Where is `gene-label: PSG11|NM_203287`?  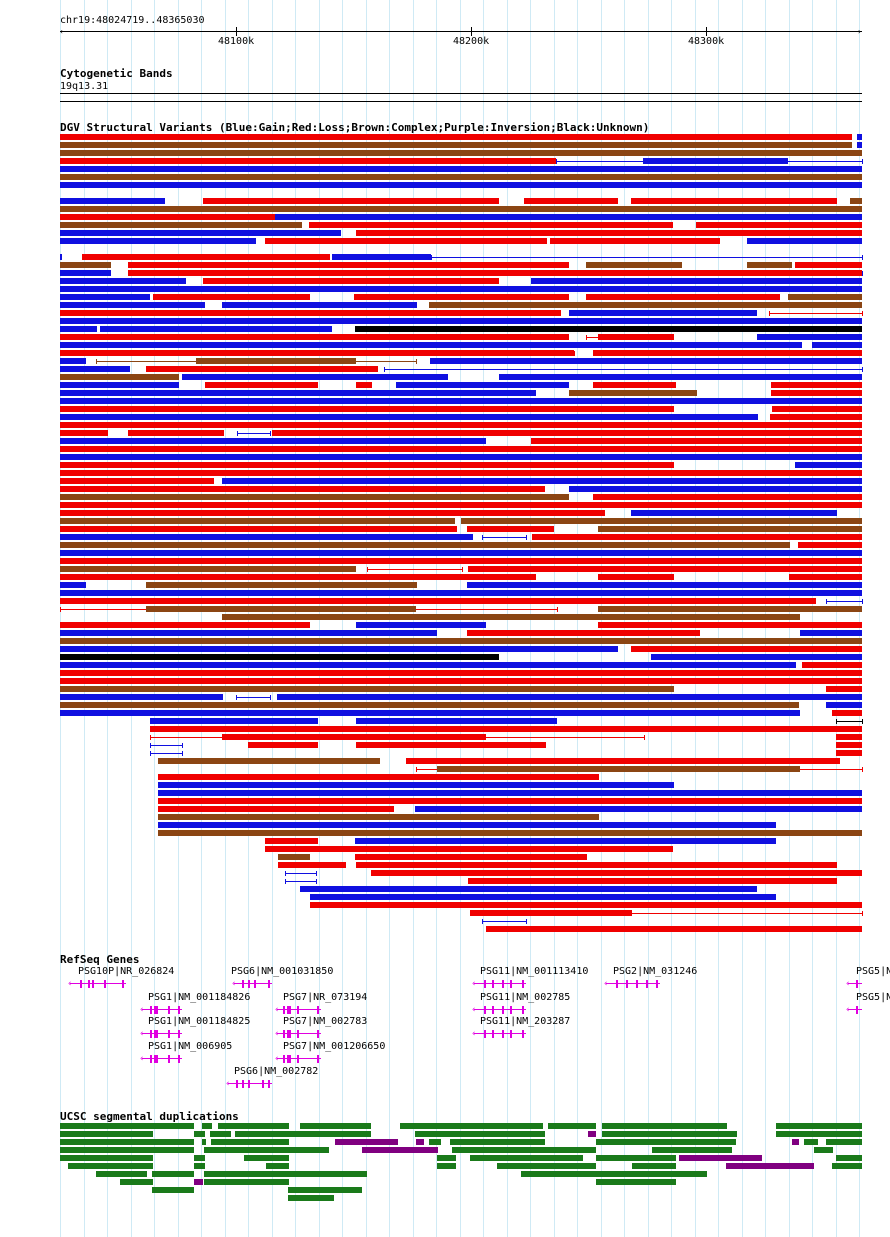
gene-label: PSG11|NM_203287 is located at coordinates (525, 1021).